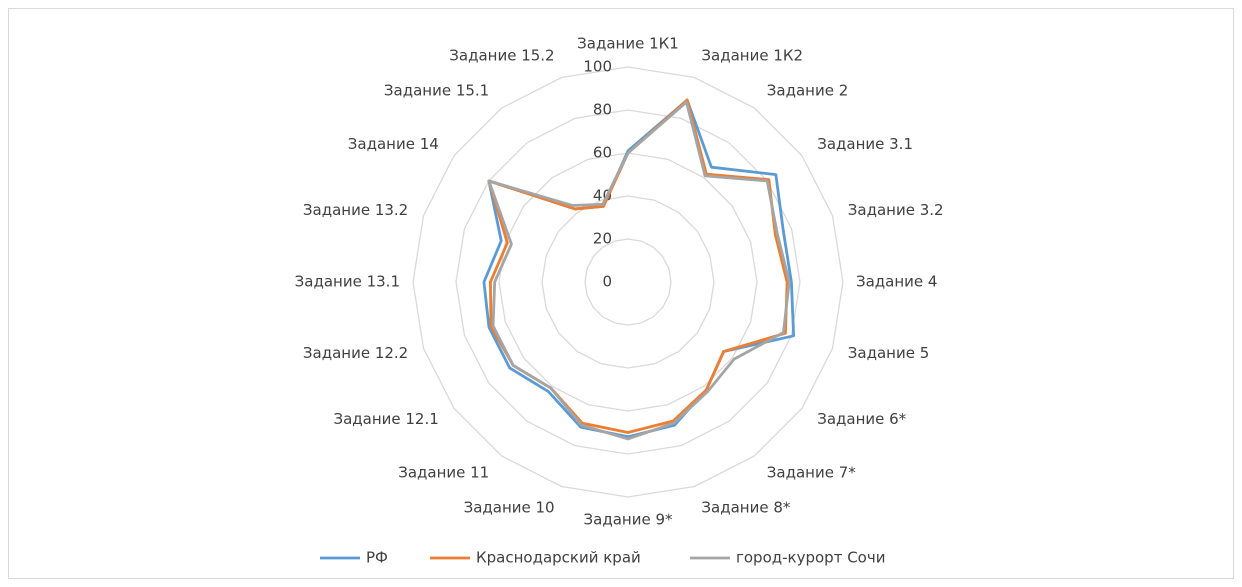  What do you see at coordinates (752, 56) in the screenshot?
I see `category-label: Задание 1К2` at bounding box center [752, 56].